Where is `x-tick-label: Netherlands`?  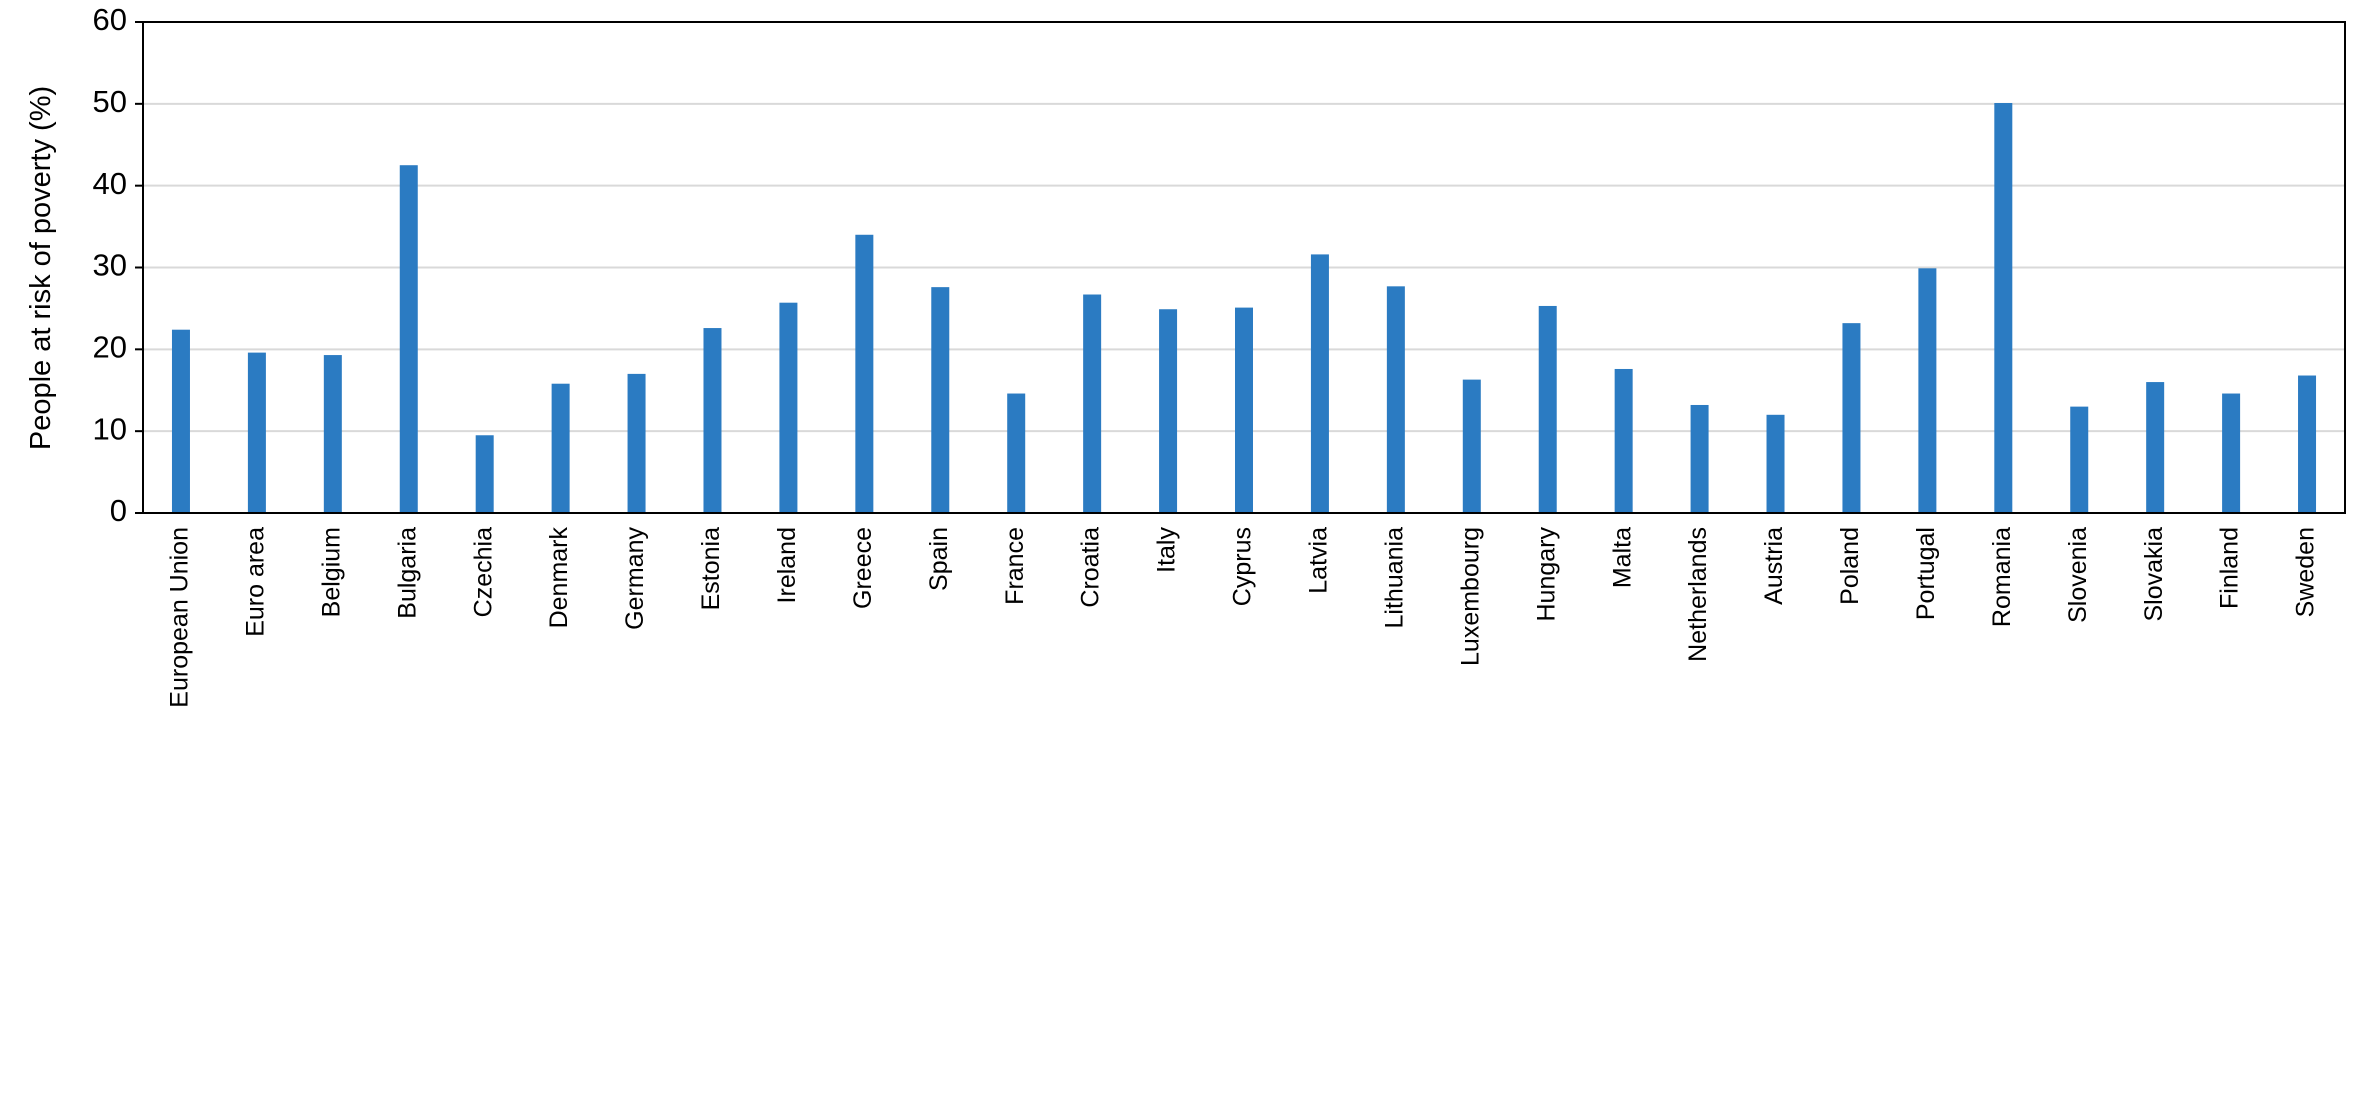 x-tick-label: Netherlands is located at coordinates (1698, 594).